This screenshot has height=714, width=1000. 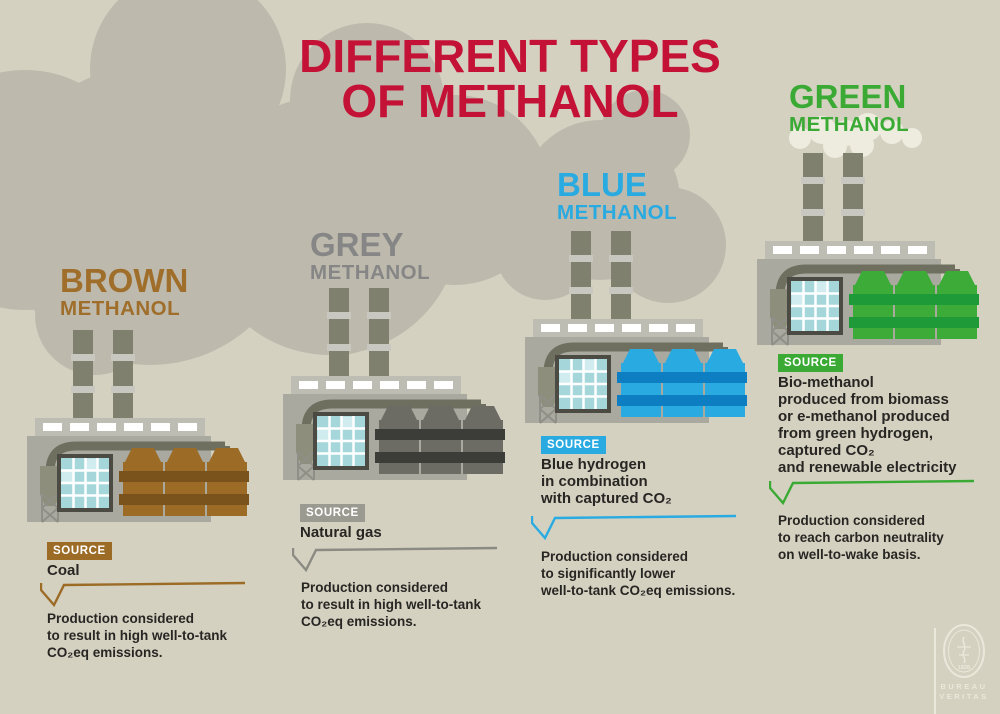 I want to click on page-title-line1: DIFFERENT TYPES, so click(x=510, y=56).